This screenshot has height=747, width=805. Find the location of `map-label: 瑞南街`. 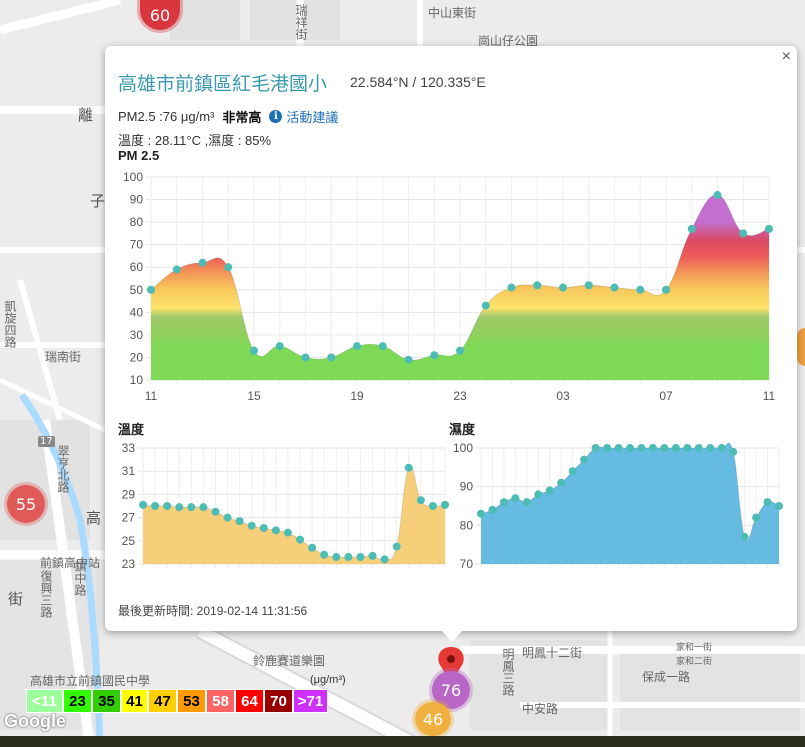

map-label: 瑞南街 is located at coordinates (63, 357).